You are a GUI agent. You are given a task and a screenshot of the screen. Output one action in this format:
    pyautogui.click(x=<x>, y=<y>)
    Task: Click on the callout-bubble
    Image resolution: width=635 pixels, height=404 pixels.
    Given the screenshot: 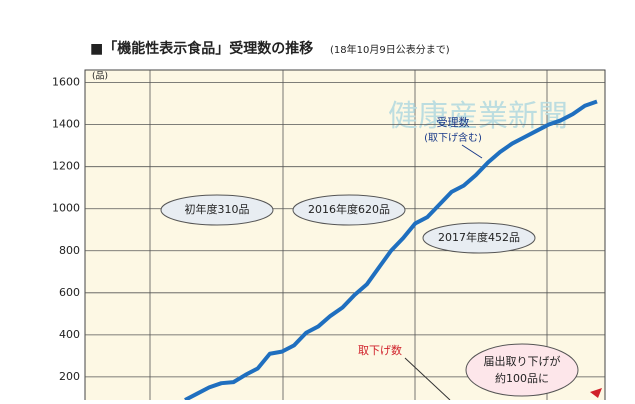 What is the action you would take?
    pyautogui.click(x=522, y=370)
    